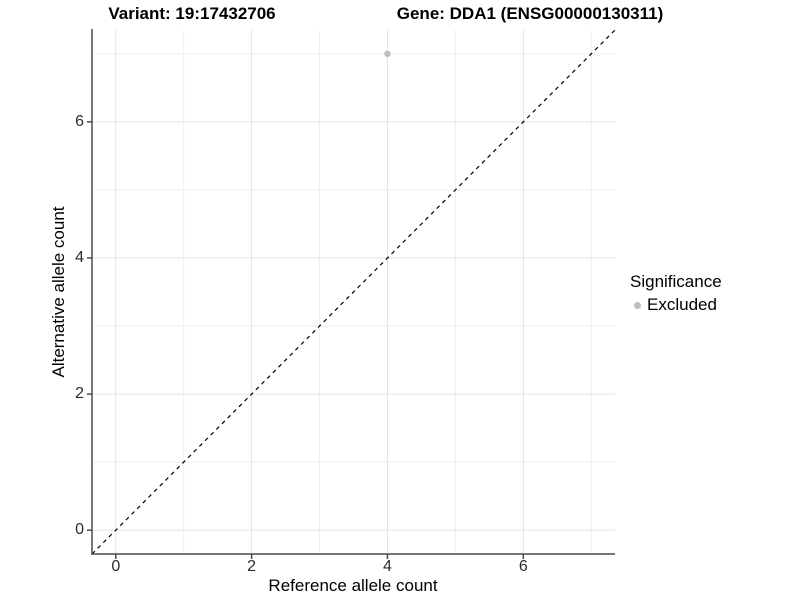  Describe the element at coordinates (353, 585) in the screenshot. I see `x-axis-title: Reference allele count` at that location.